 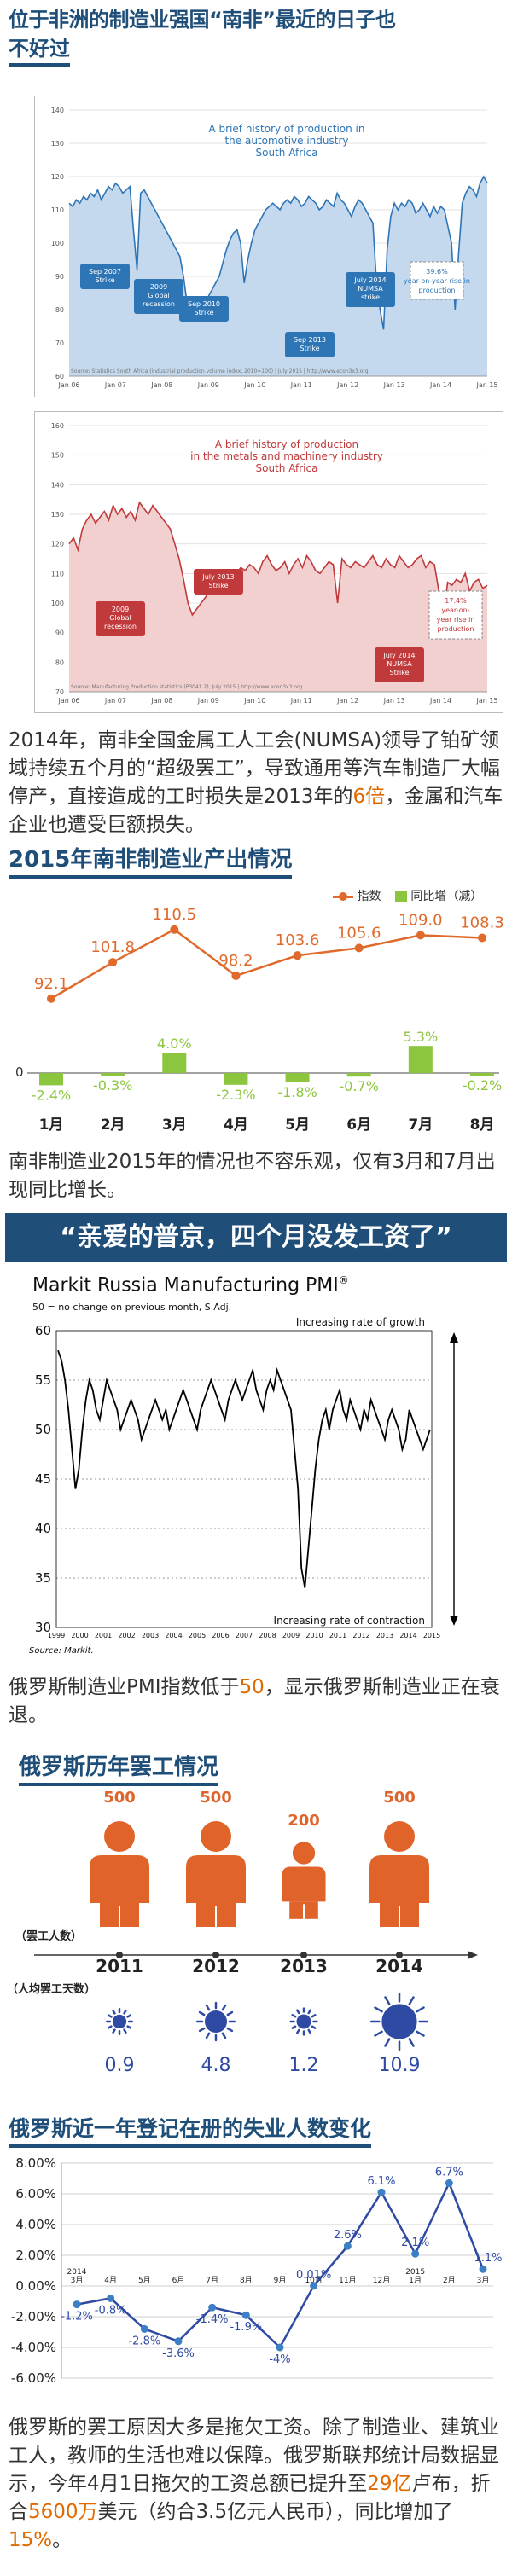 I want to click on strike-days-label: 4.8, so click(x=216, y=2065).